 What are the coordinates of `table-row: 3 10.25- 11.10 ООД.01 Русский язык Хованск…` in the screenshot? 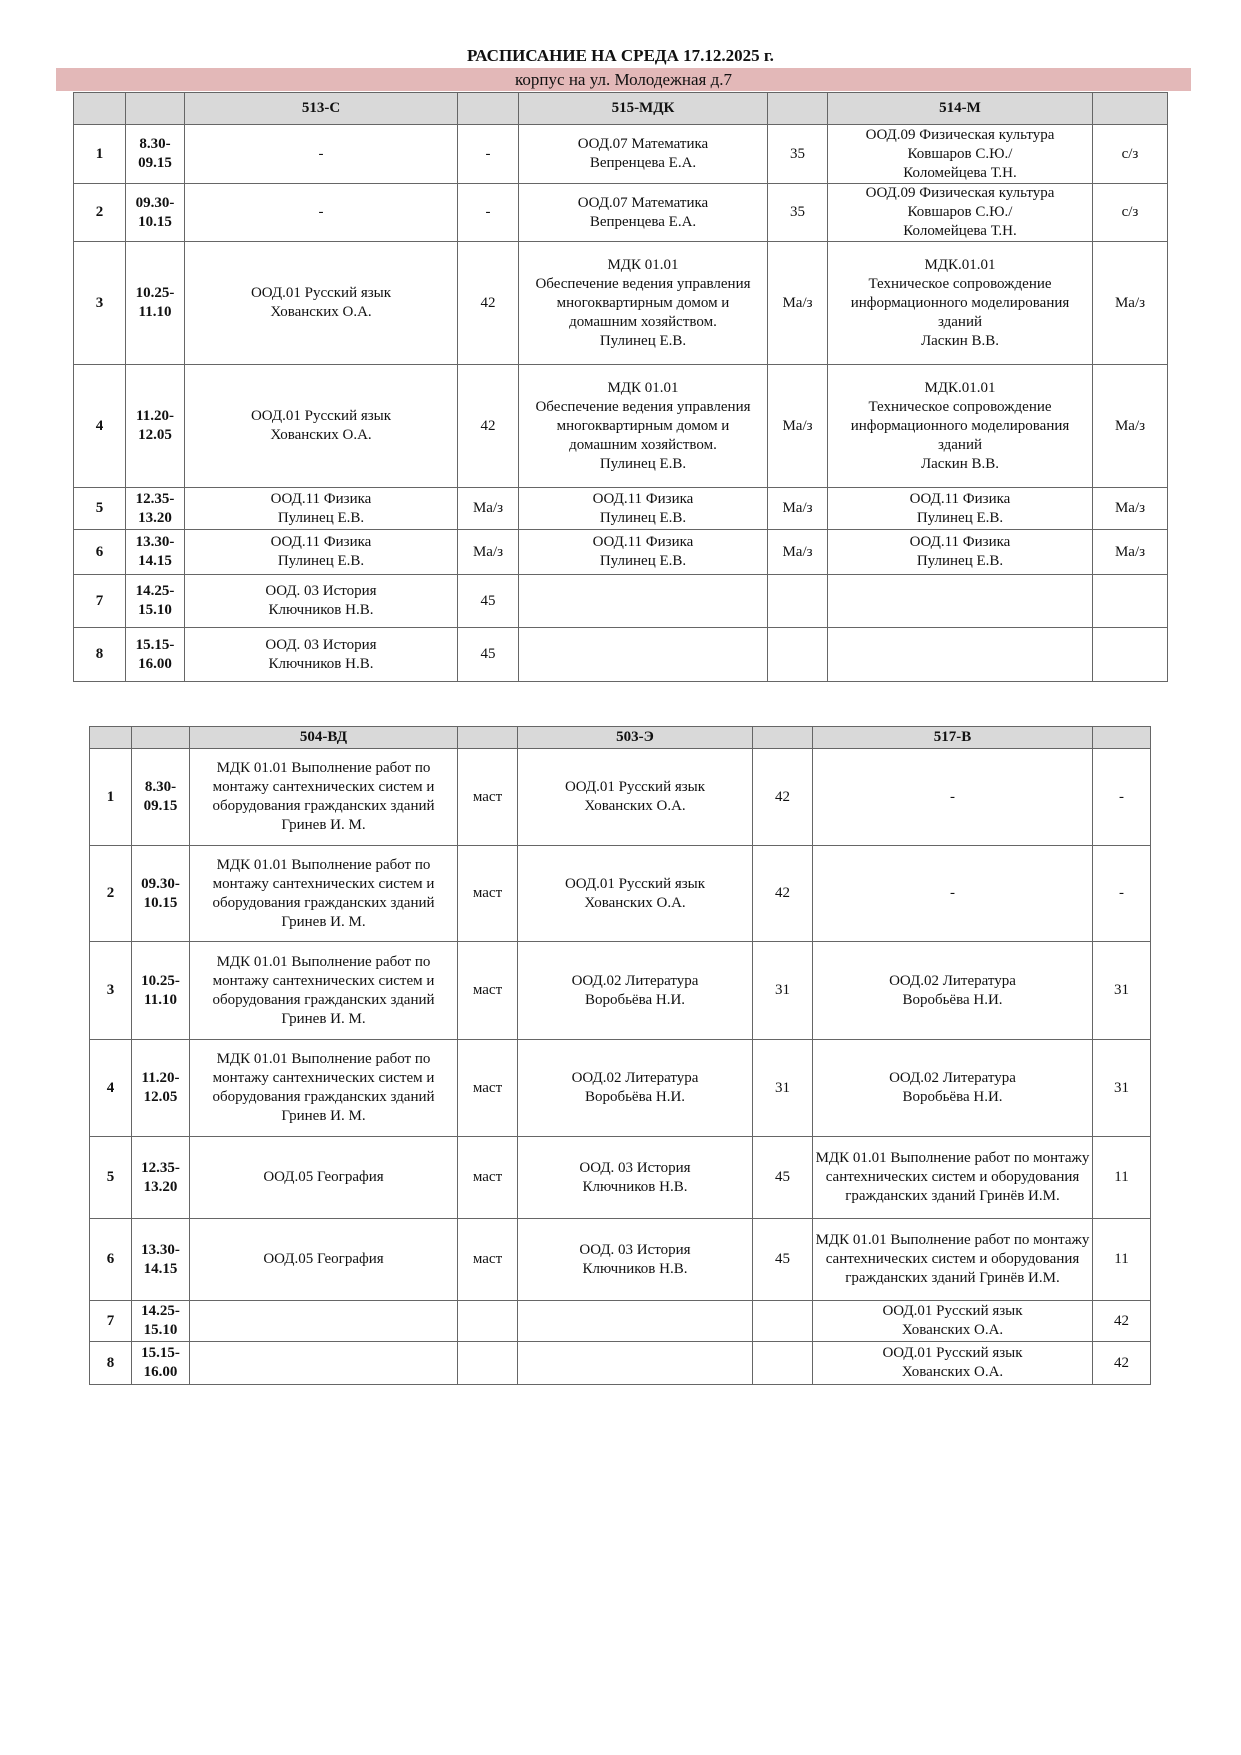 It's located at (620, 303).